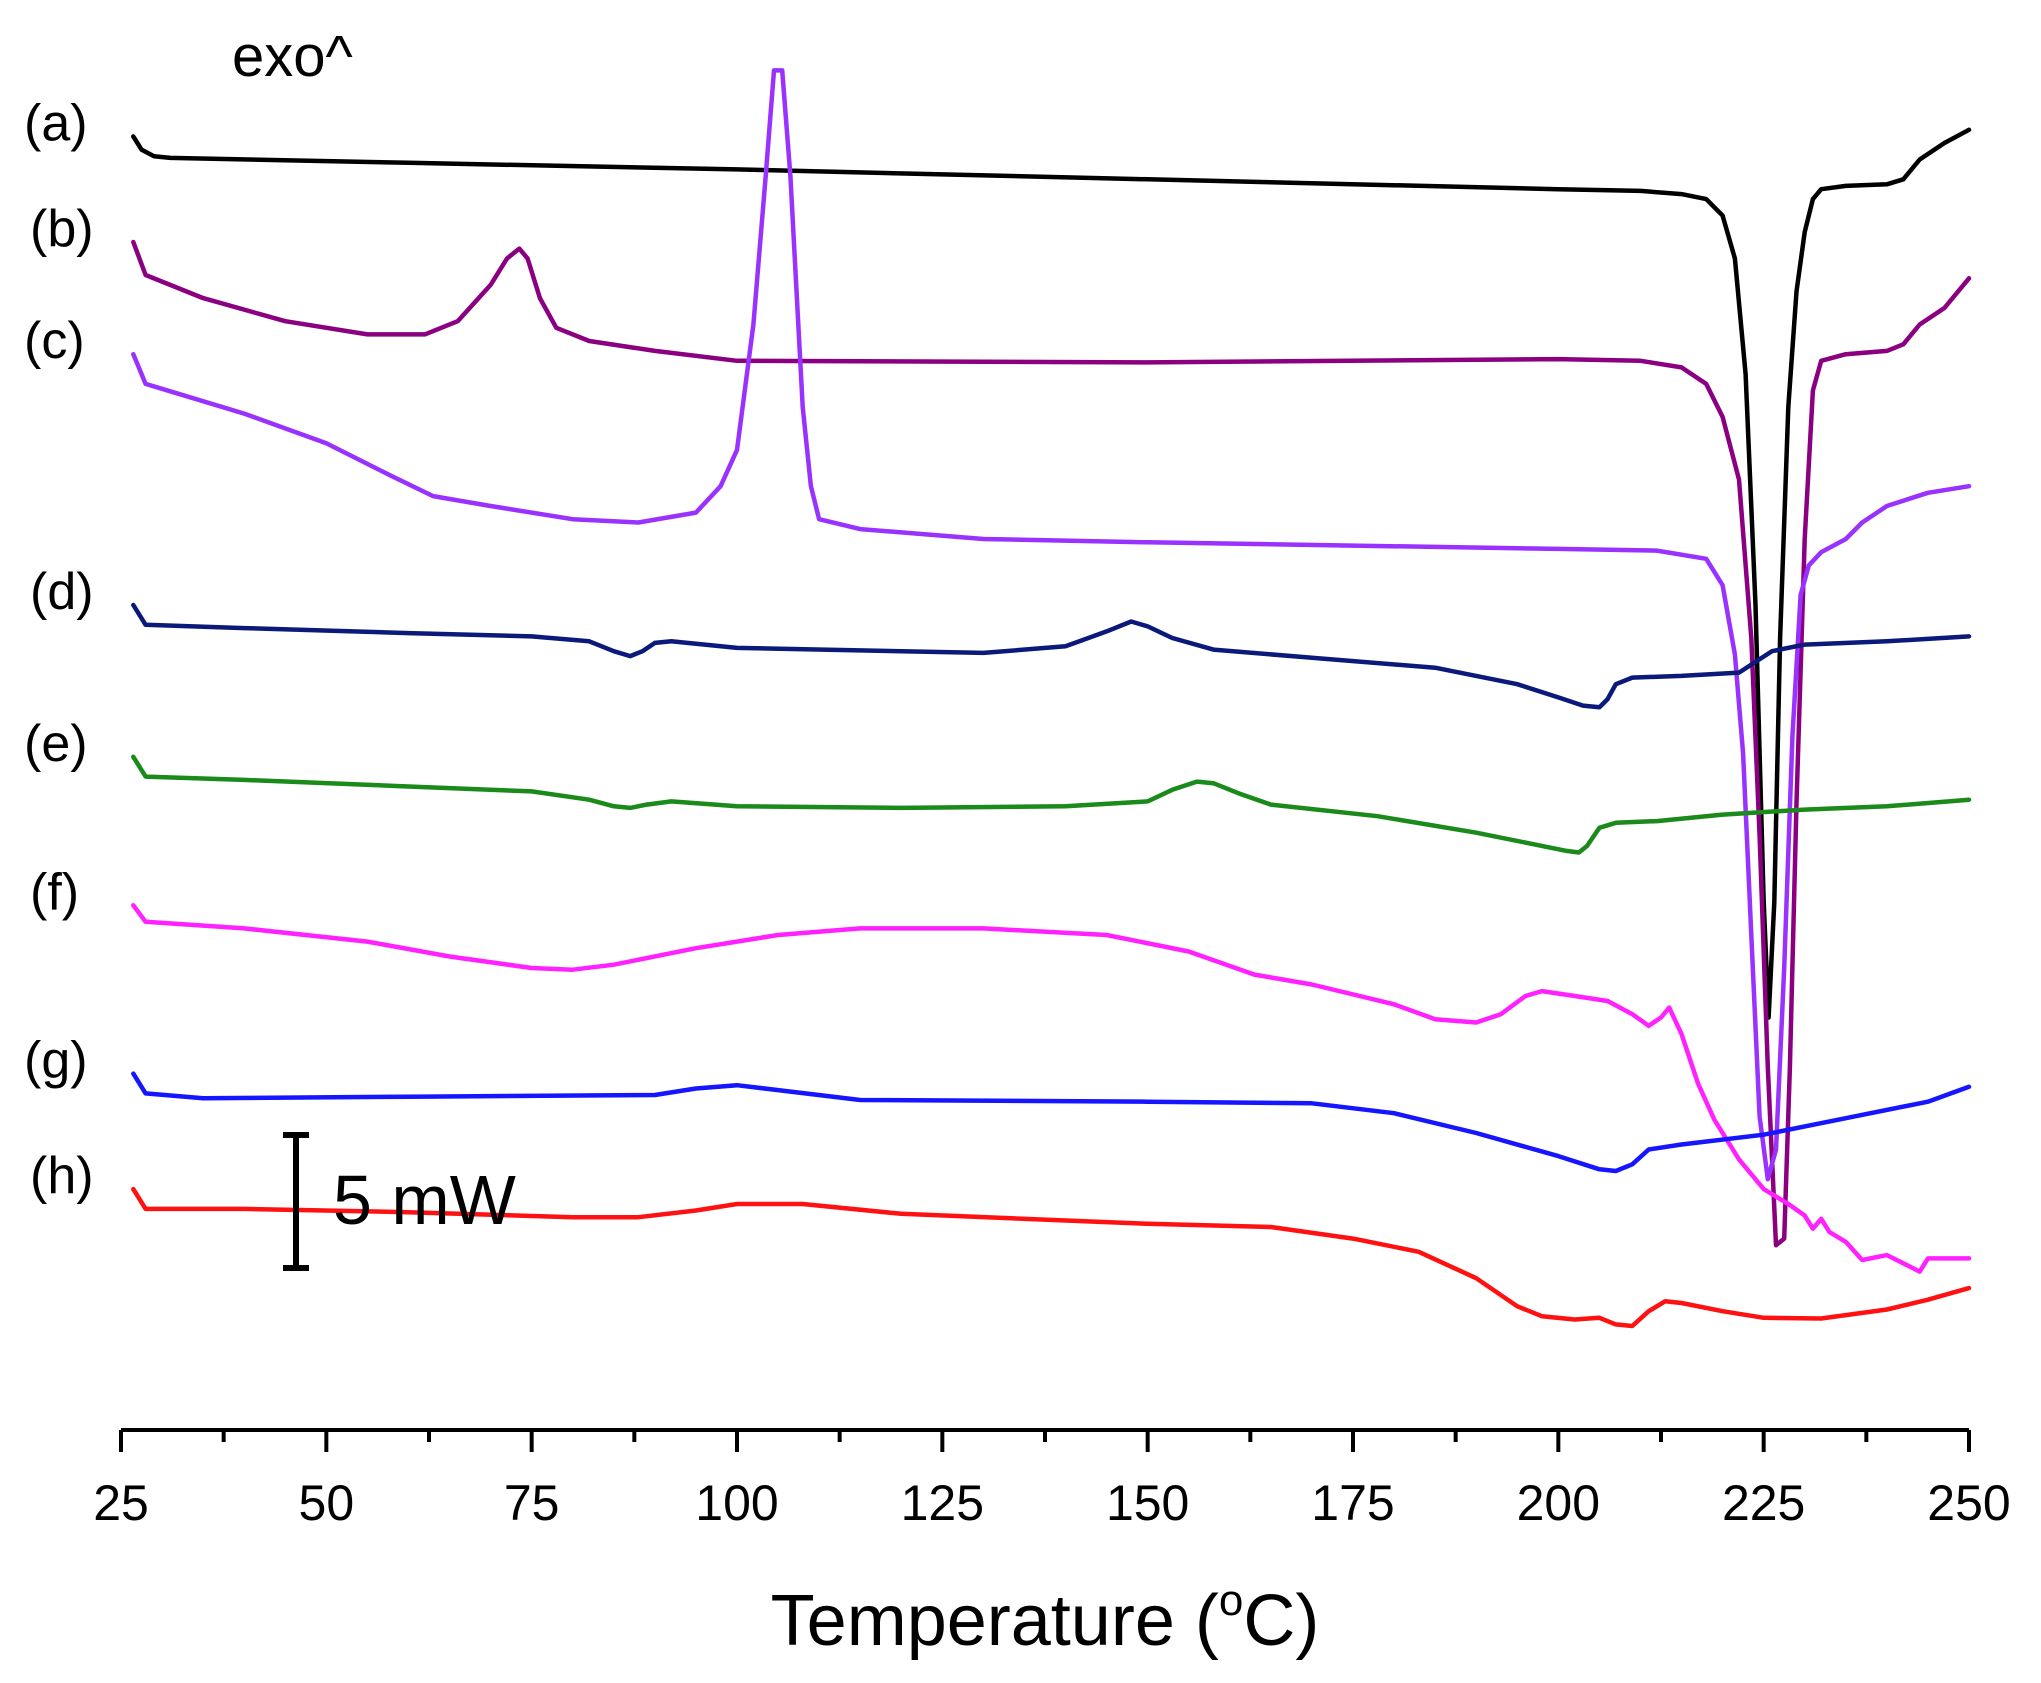  I want to click on x-tick-label: 150, so click(1147, 1503).